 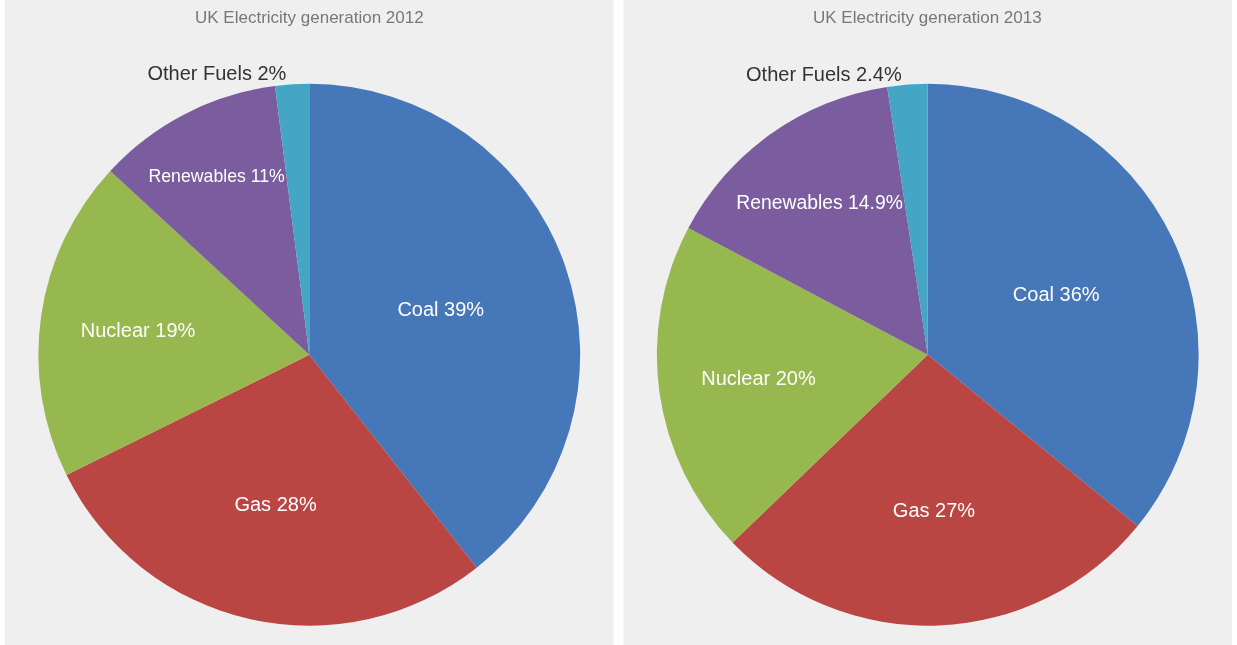 I want to click on slice-label: Renewables 14.9%, so click(x=819, y=203).